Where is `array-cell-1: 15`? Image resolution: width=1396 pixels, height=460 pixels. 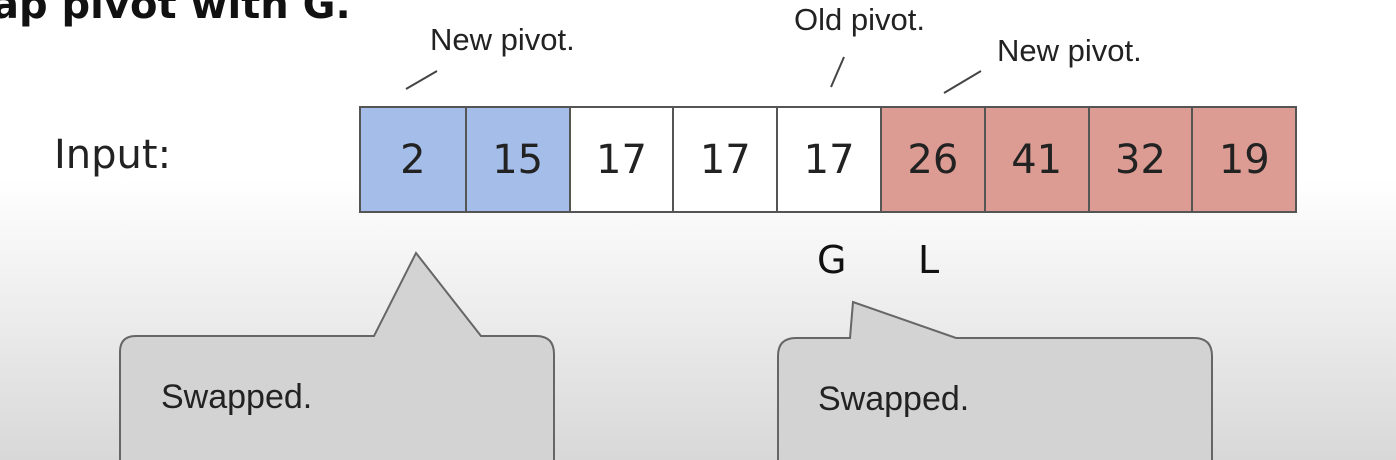 array-cell-1: 15 is located at coordinates (516, 159).